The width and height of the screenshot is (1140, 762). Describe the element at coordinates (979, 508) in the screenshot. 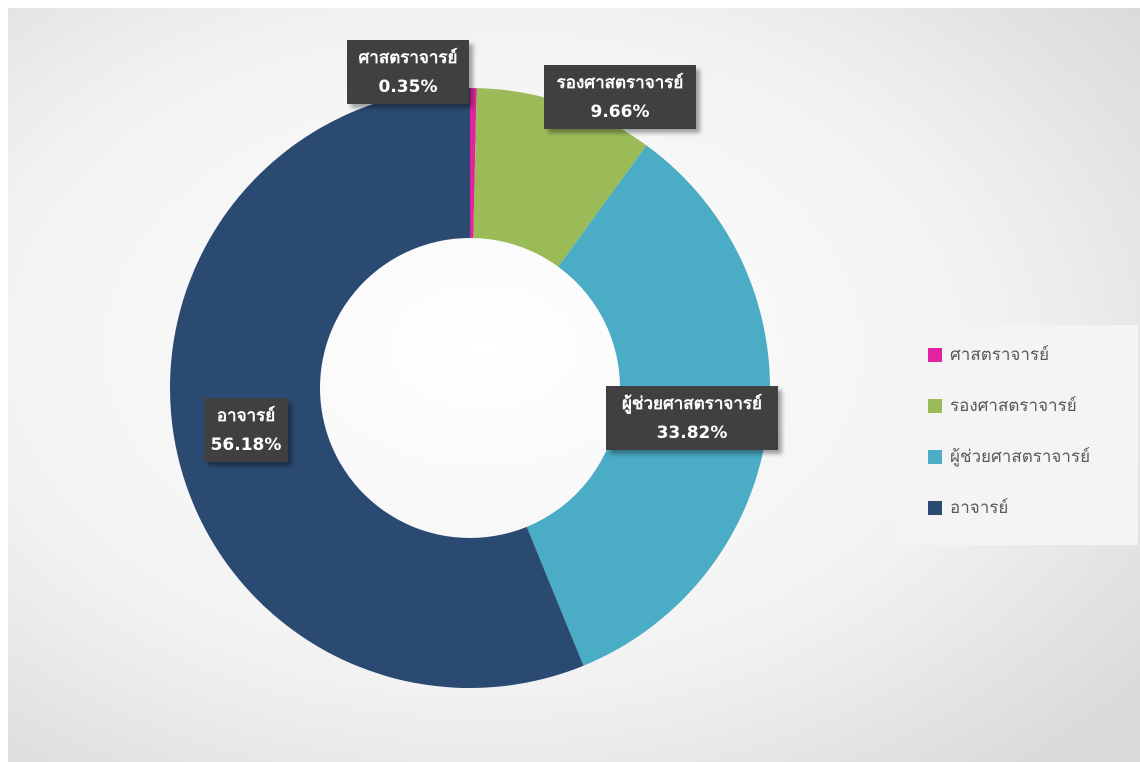

I see `legend-label: อาจารย์` at that location.